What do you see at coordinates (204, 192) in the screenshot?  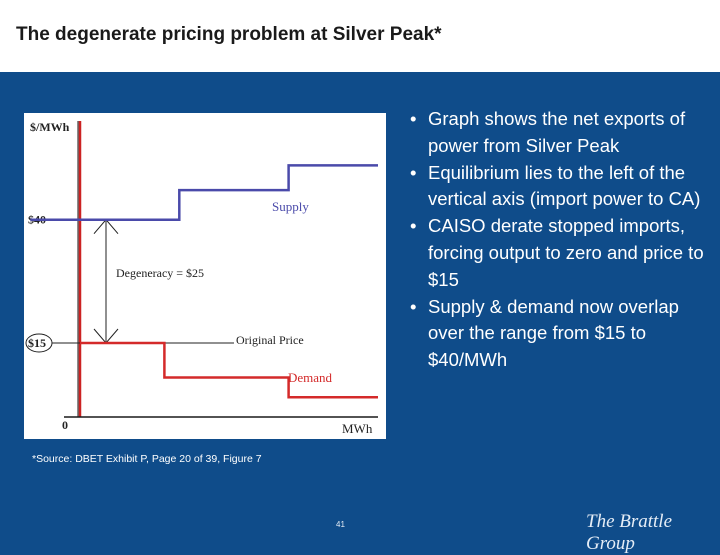 I see `supply-curve` at bounding box center [204, 192].